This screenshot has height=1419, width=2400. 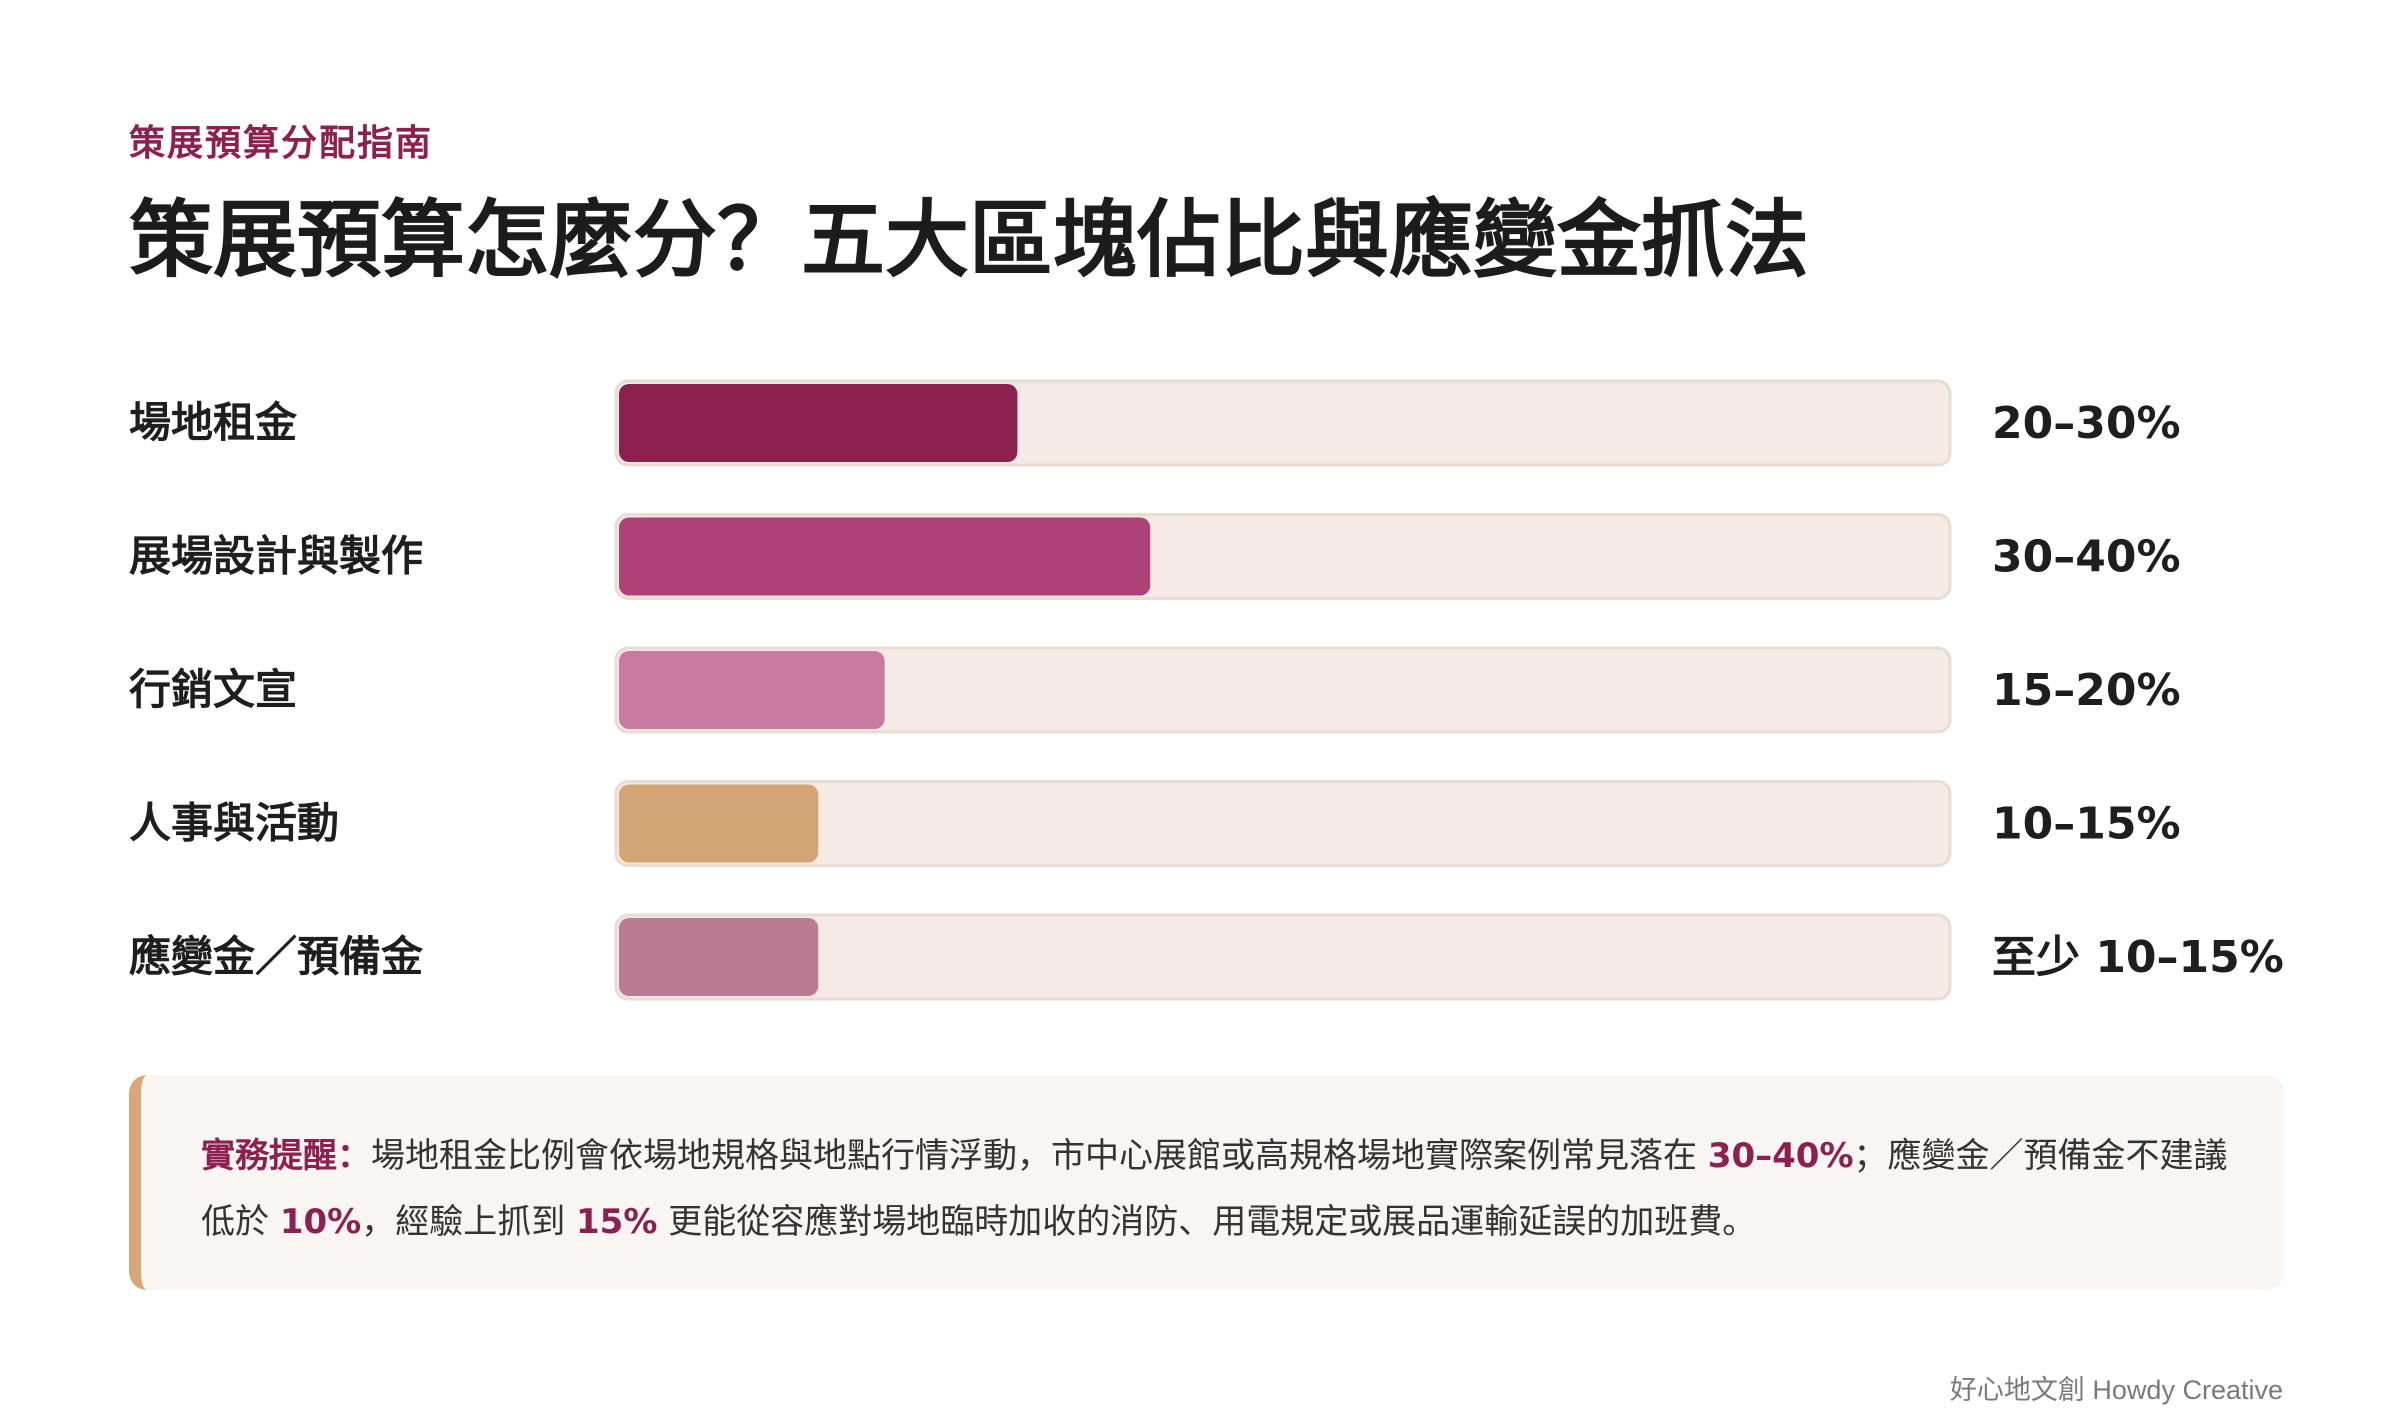 What do you see at coordinates (2116, 1390) in the screenshot?
I see `footer-credit: 好心地文創 Howdy Creative` at bounding box center [2116, 1390].